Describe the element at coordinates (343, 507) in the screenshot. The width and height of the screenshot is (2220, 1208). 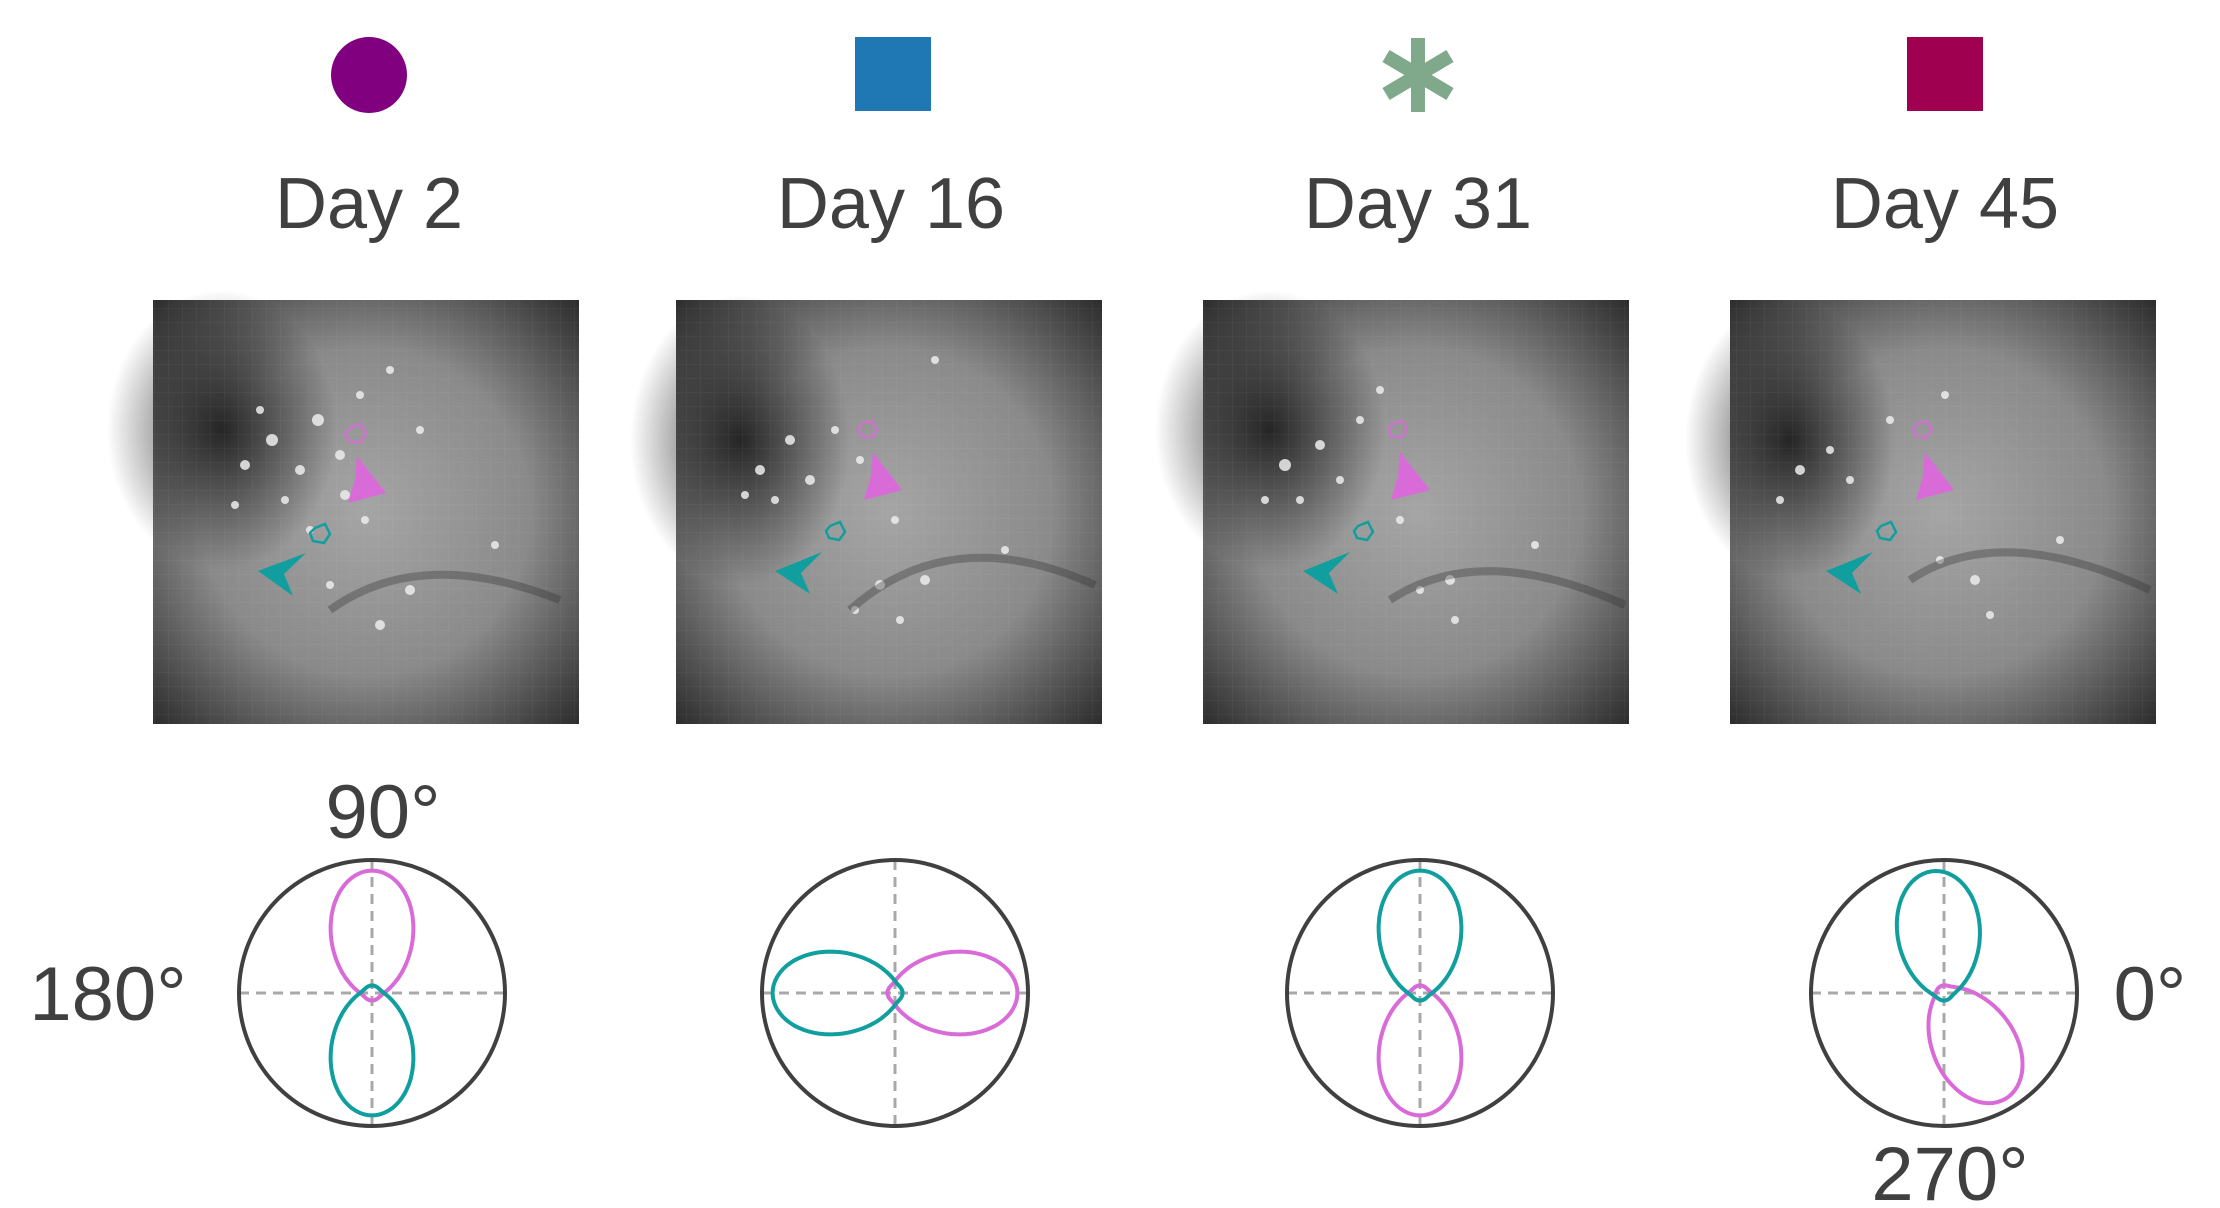
I see `day-2-micrograph` at that location.